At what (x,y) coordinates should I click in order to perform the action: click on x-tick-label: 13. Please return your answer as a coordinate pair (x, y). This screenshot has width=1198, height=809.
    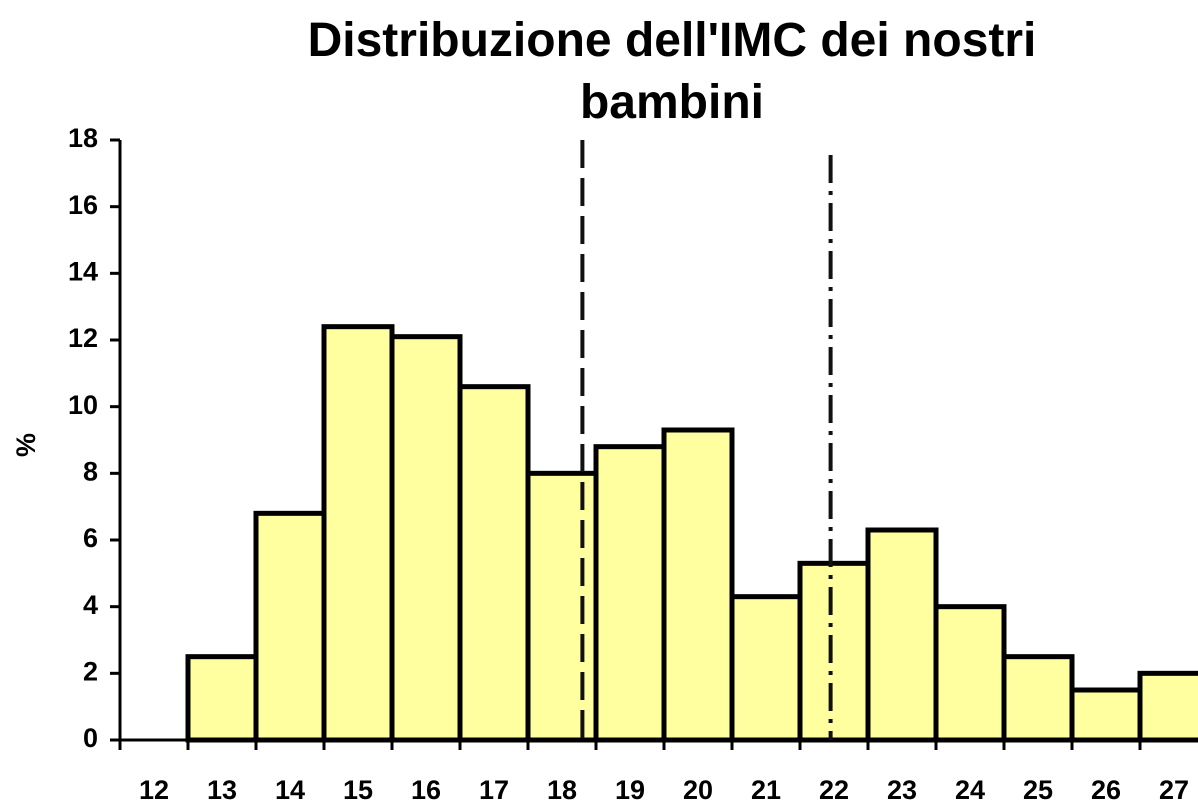
    Looking at the image, I should click on (222, 790).